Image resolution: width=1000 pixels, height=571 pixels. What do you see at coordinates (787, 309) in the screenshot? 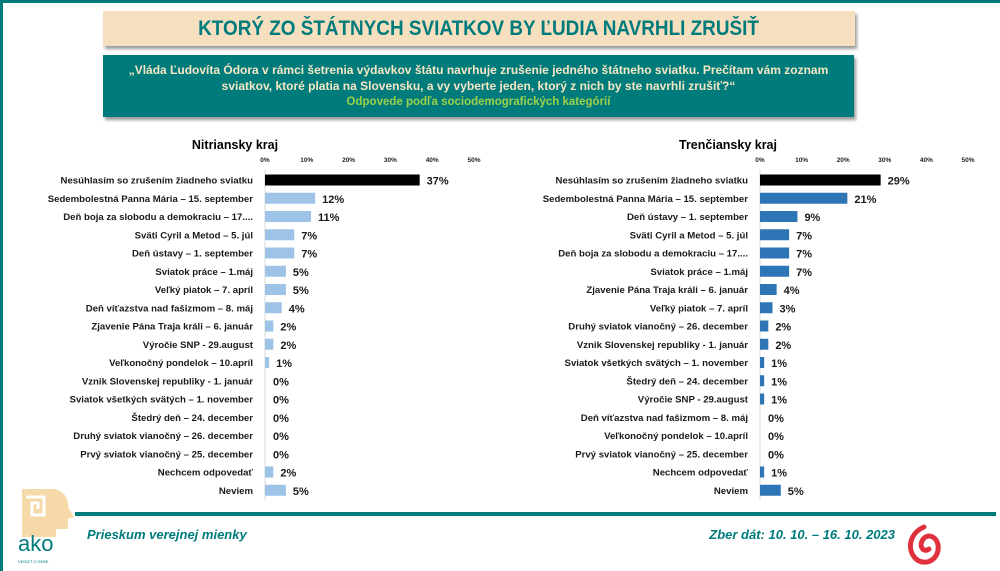
I see `data-label: 3%` at bounding box center [787, 309].